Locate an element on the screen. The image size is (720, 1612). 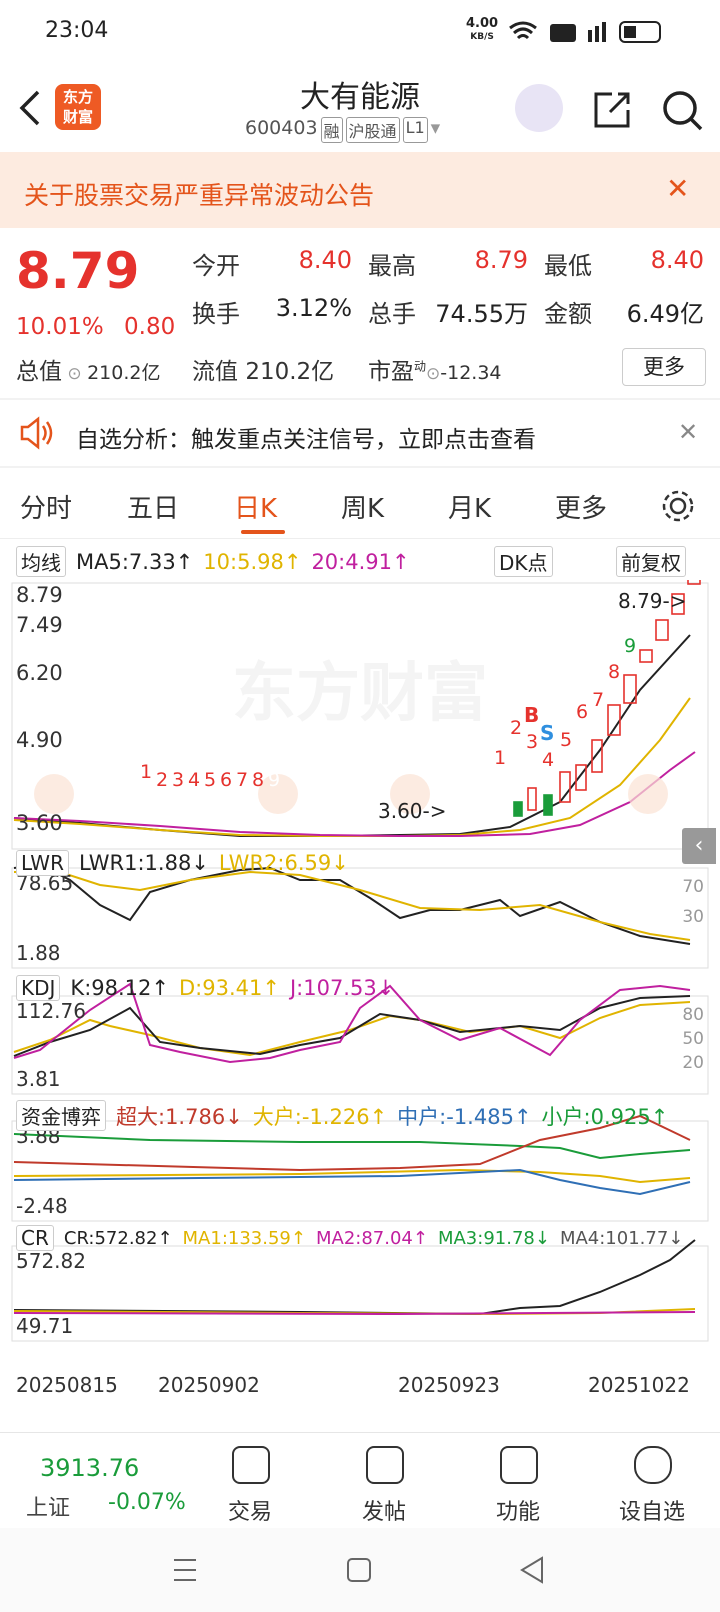
pe: 市盈动⊙-12.34 is located at coordinates (435, 372).